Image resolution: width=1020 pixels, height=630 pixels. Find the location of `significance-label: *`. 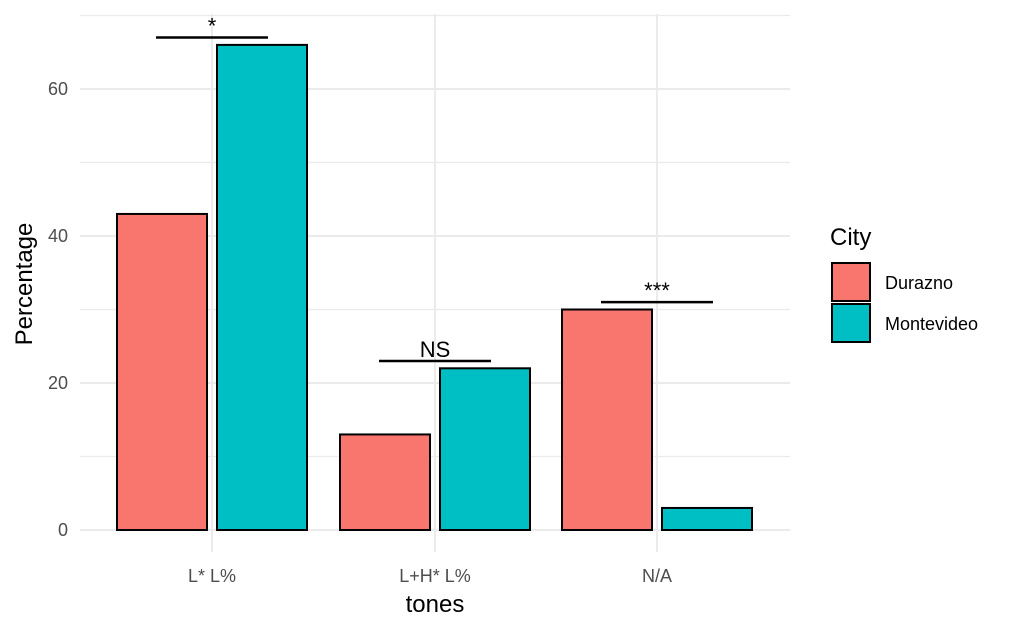

significance-label: * is located at coordinates (212, 26).